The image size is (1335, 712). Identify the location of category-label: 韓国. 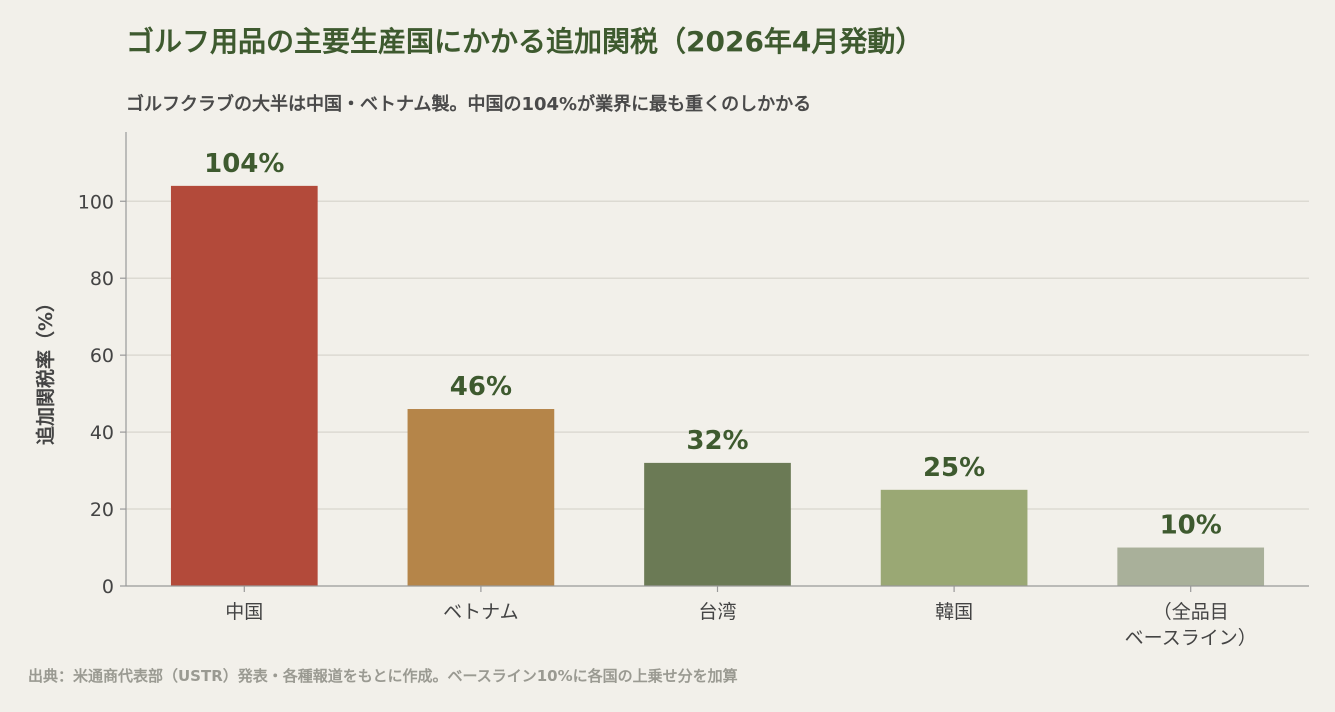
(954, 612).